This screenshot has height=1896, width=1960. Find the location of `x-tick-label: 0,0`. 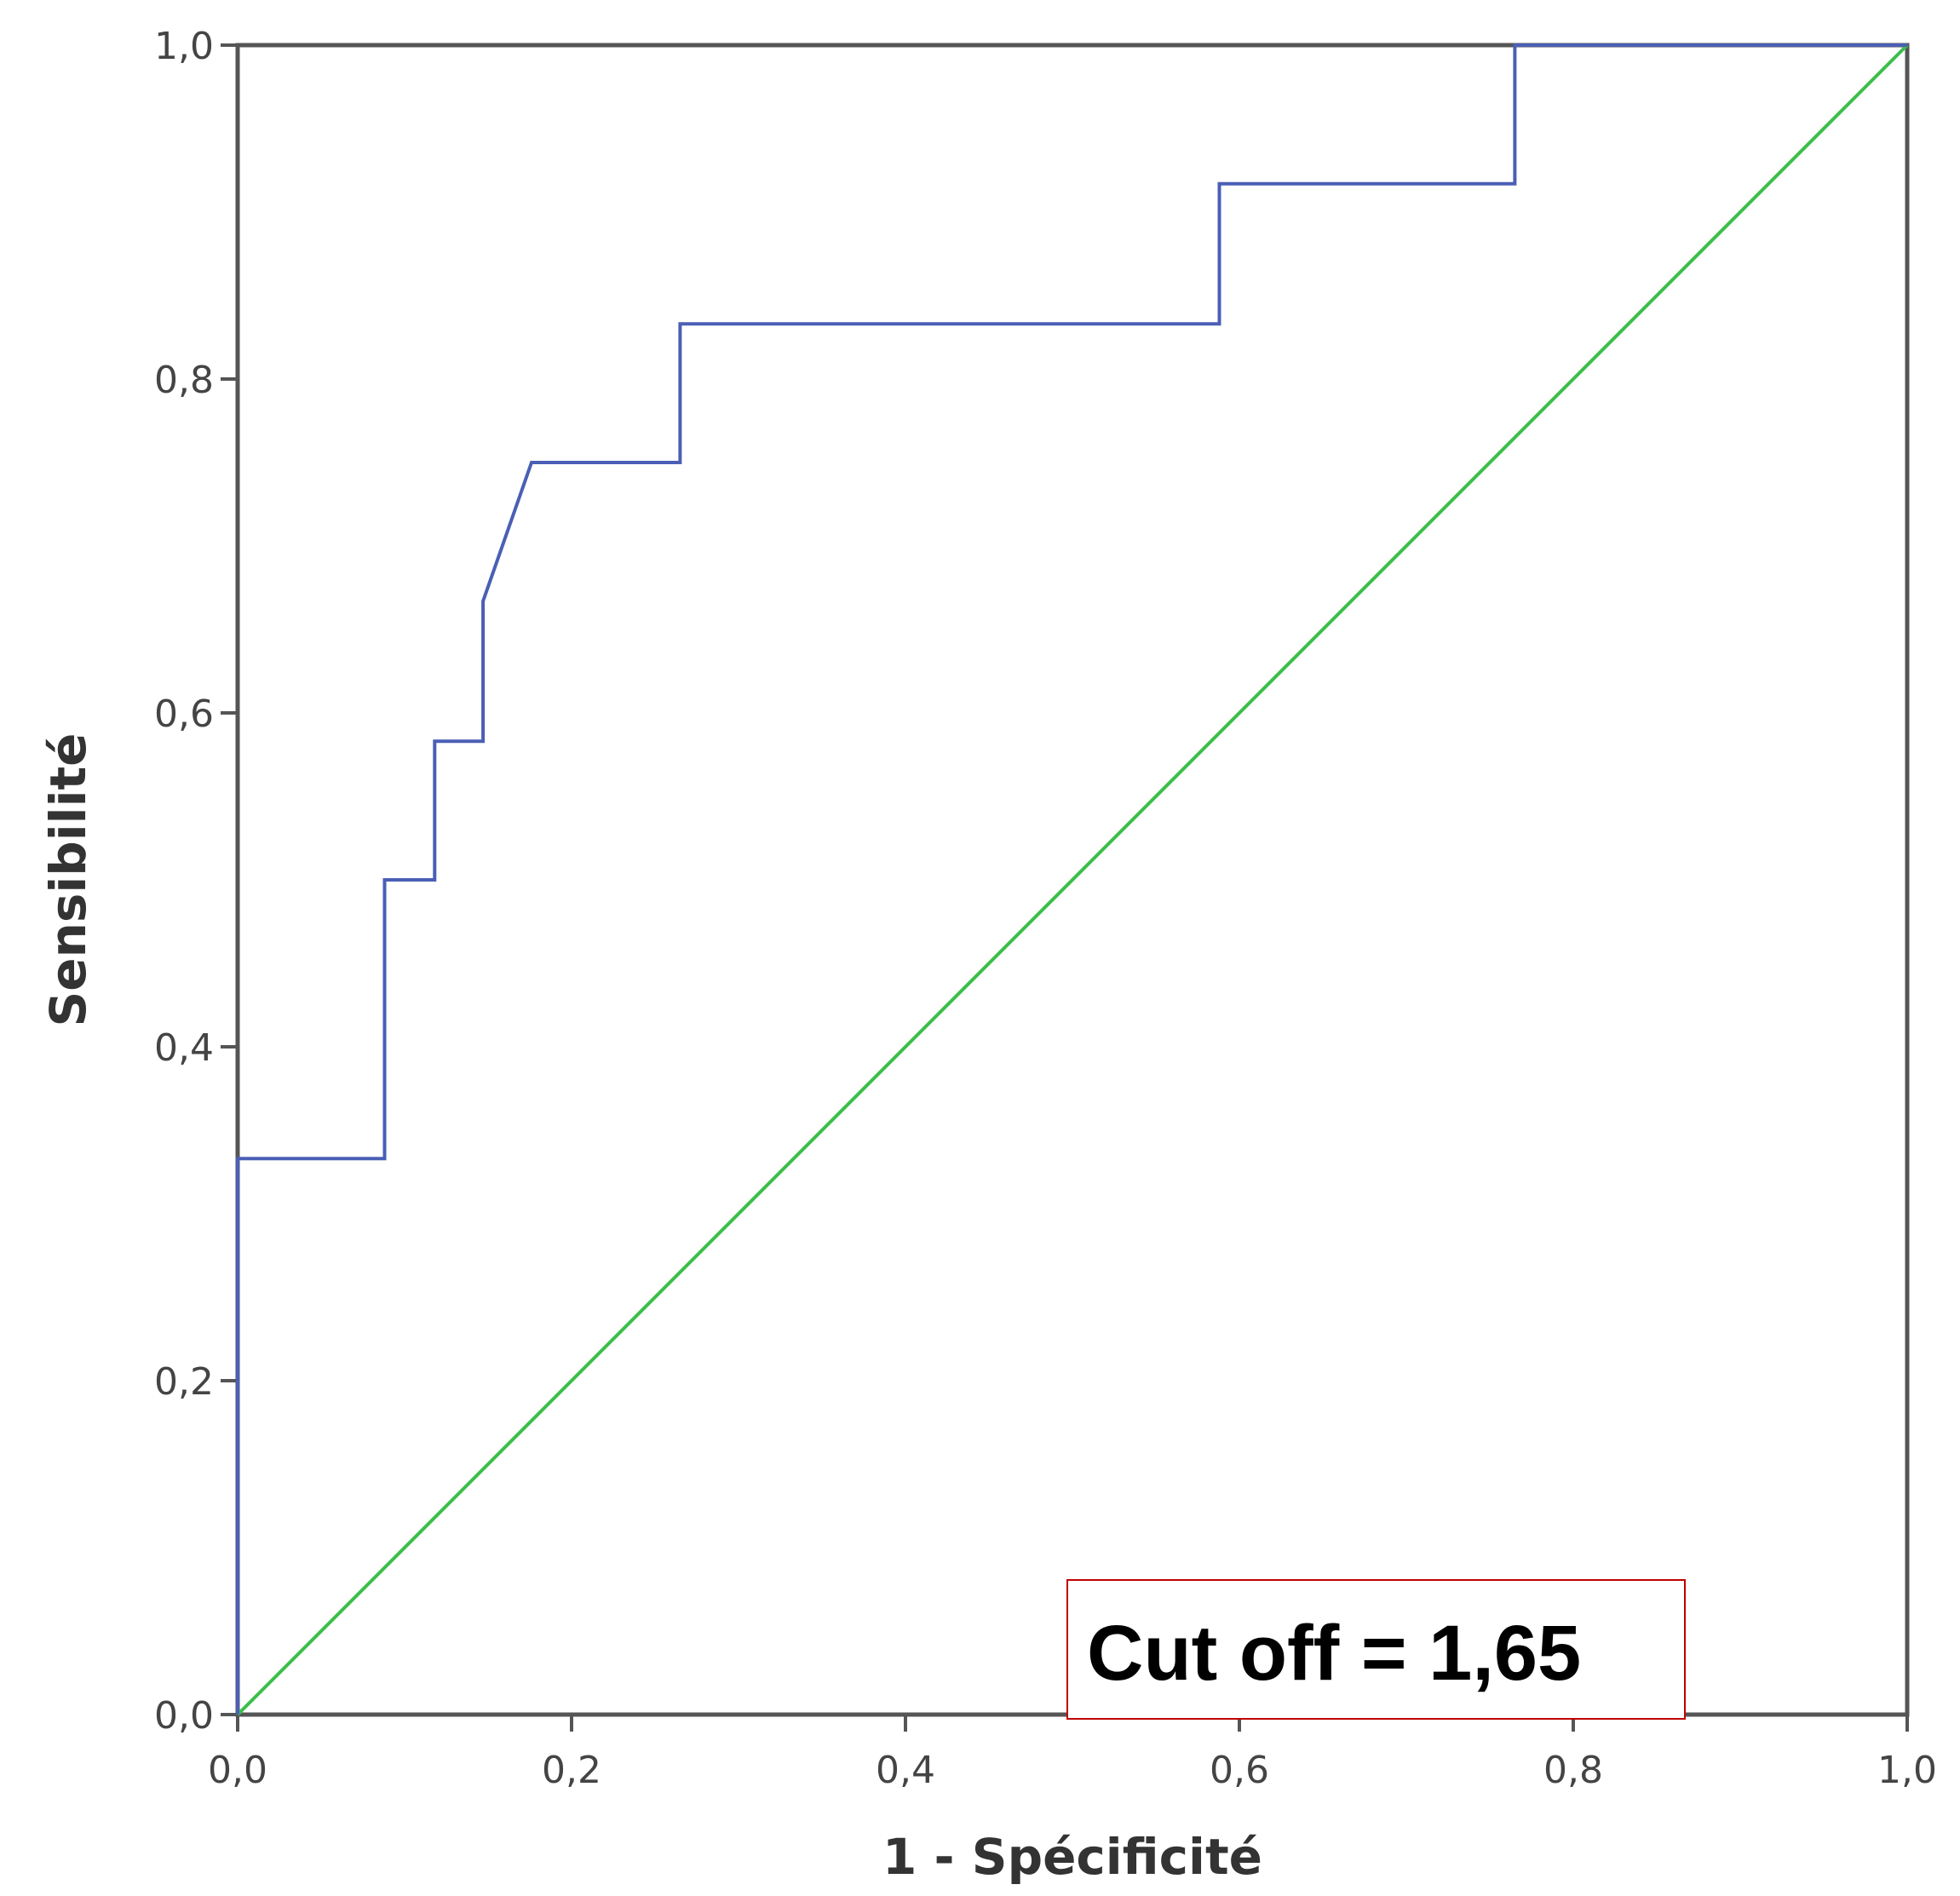

x-tick-label: 0,0 is located at coordinates (237, 1770).